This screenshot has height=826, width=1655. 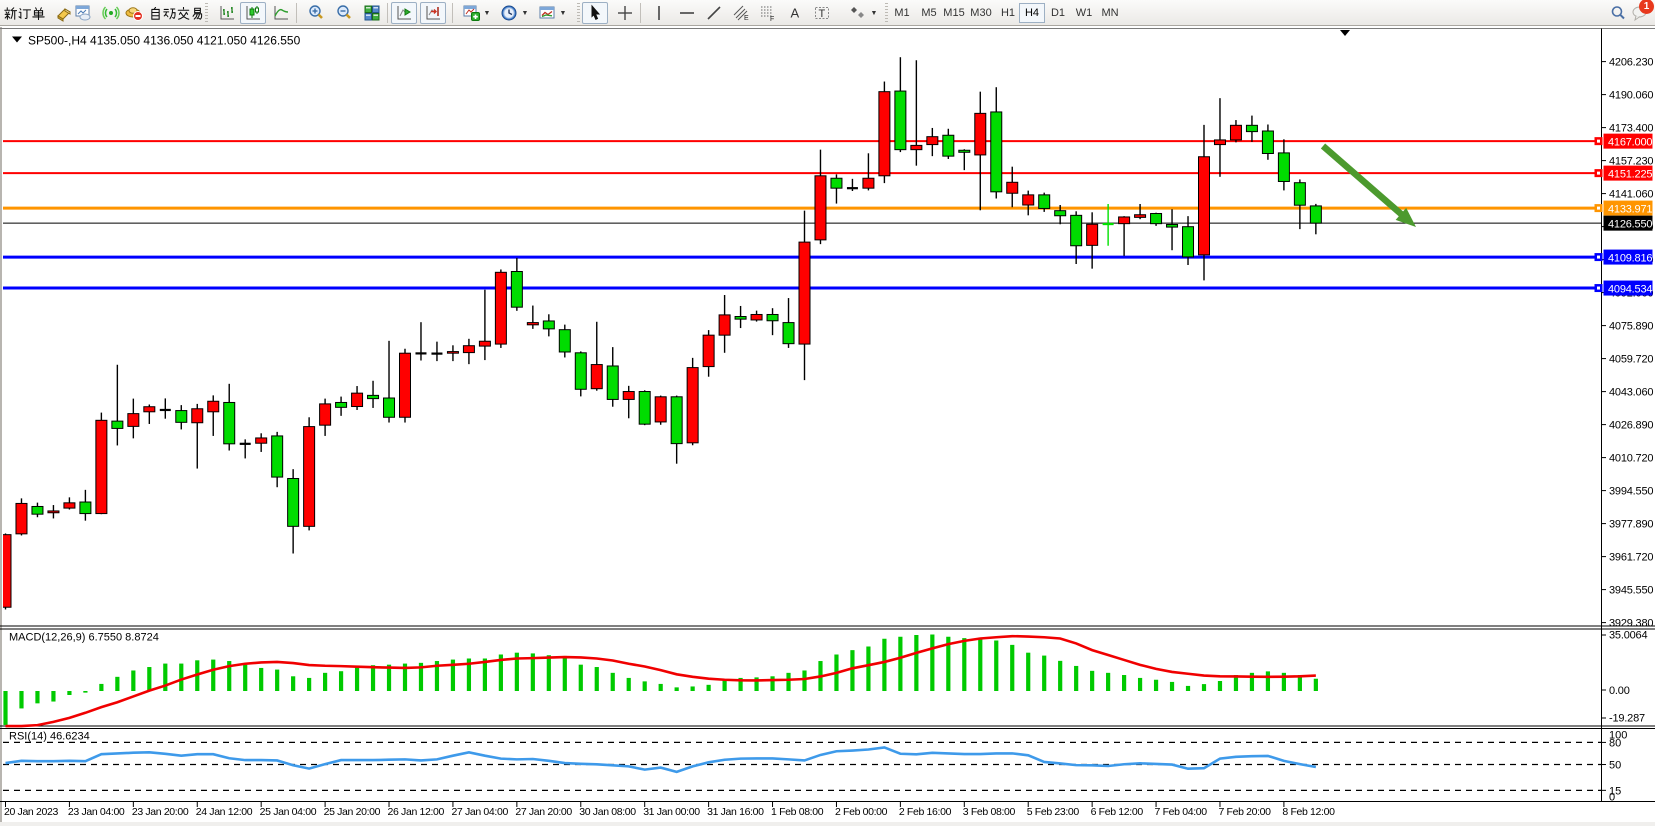 I want to click on new-order-label, so click(x=24, y=13).